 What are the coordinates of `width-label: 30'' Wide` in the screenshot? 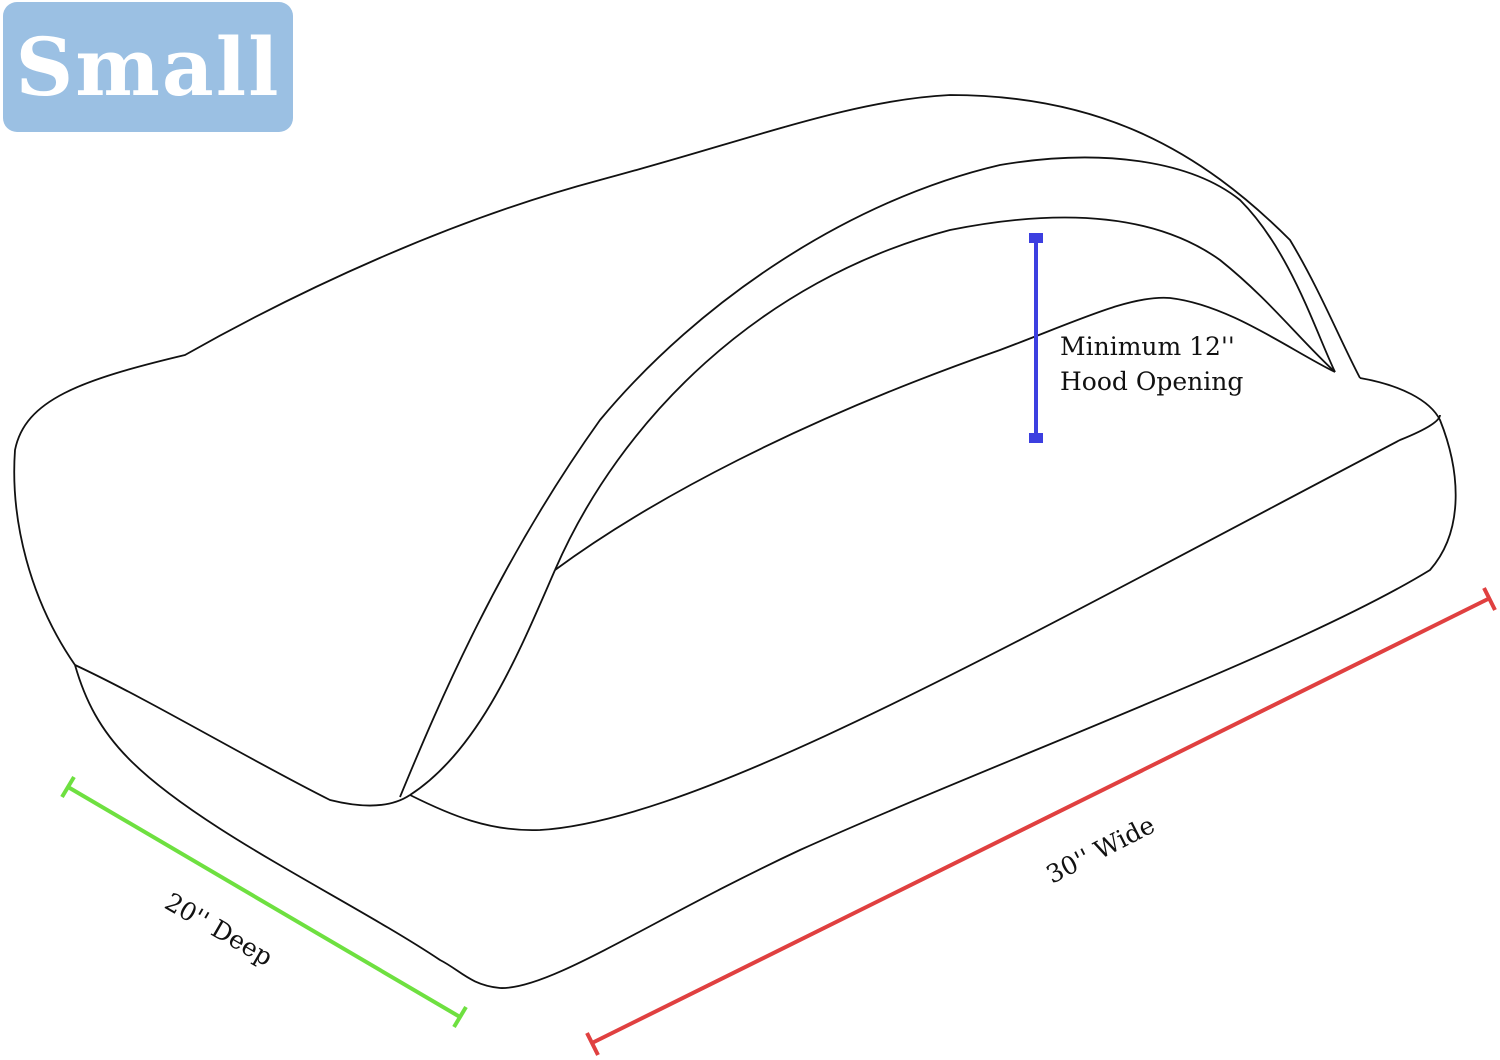 It's located at (1101, 849).